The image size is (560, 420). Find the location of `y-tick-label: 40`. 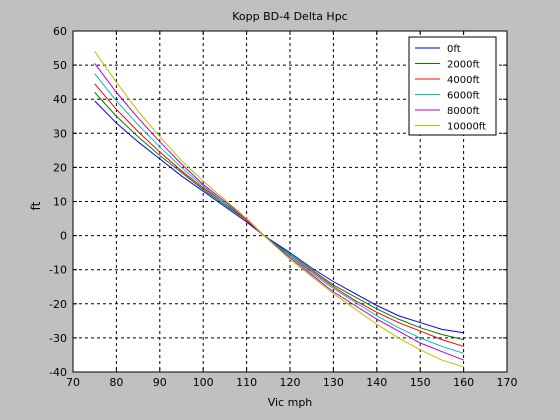

y-tick-label: 40 is located at coordinates (60, 99).